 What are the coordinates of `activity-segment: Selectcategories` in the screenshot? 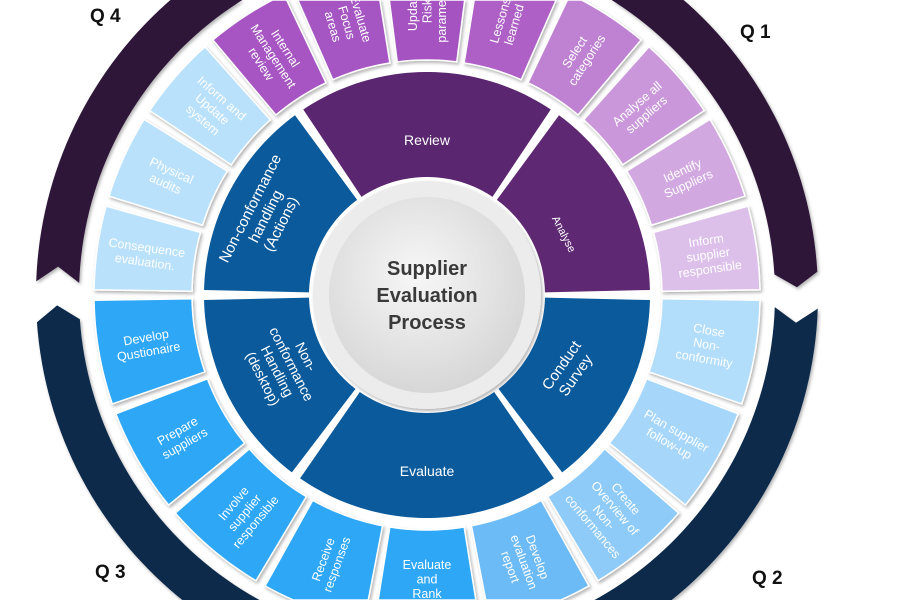 It's located at (584, 58).